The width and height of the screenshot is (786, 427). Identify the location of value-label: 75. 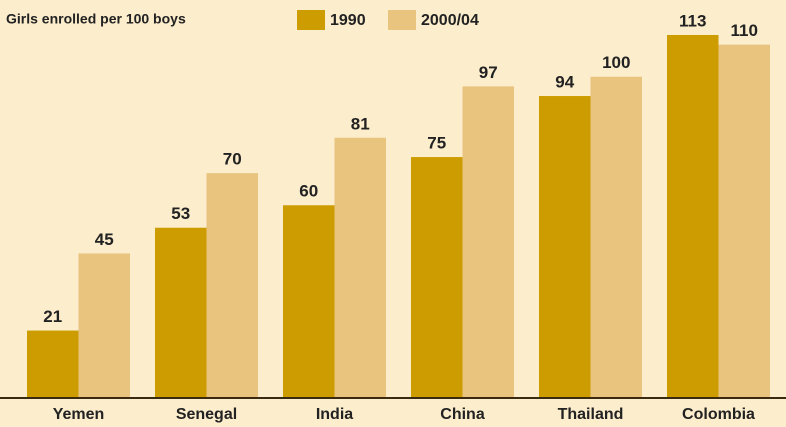
(436, 143).